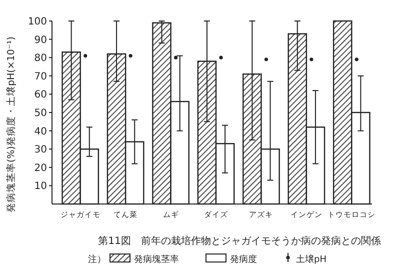 The height and width of the screenshot is (269, 399). What do you see at coordinates (40, 58) in the screenshot?
I see `y-tick-label: 80` at bounding box center [40, 58].